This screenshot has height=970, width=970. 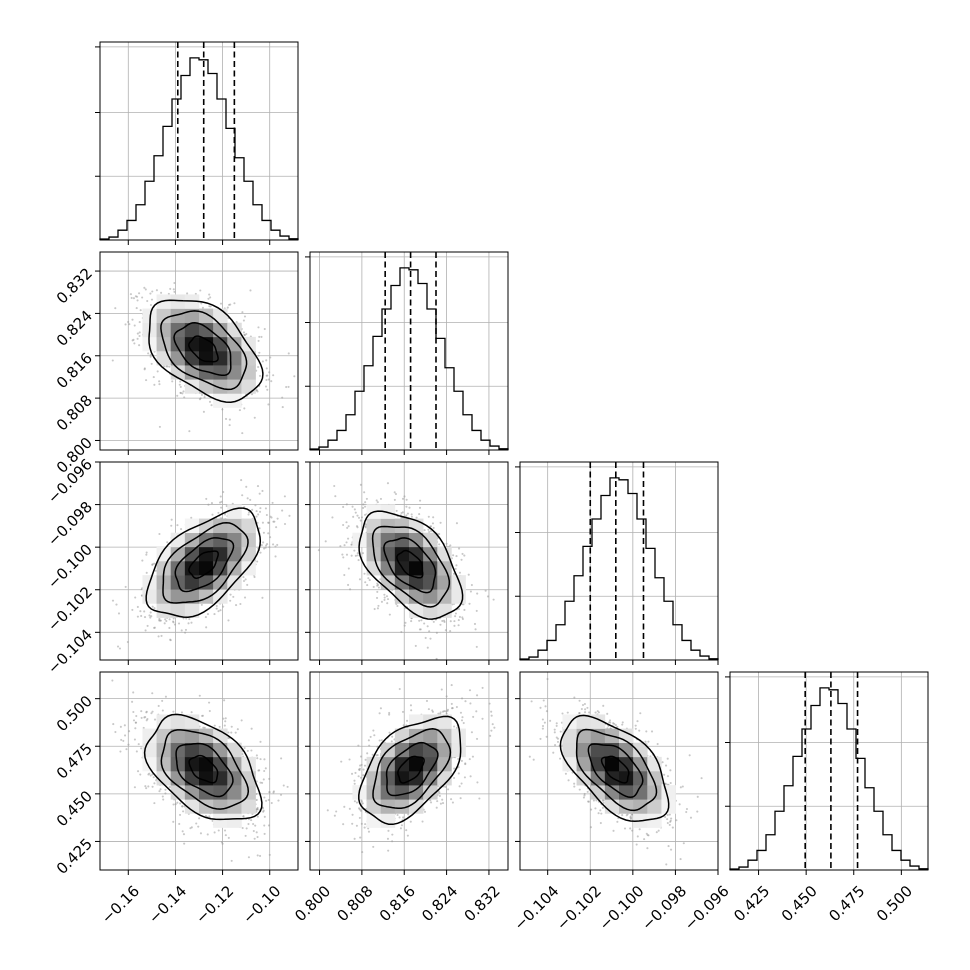 What do you see at coordinates (199, 141) in the screenshot?
I see `diag-panel-frame` at bounding box center [199, 141].